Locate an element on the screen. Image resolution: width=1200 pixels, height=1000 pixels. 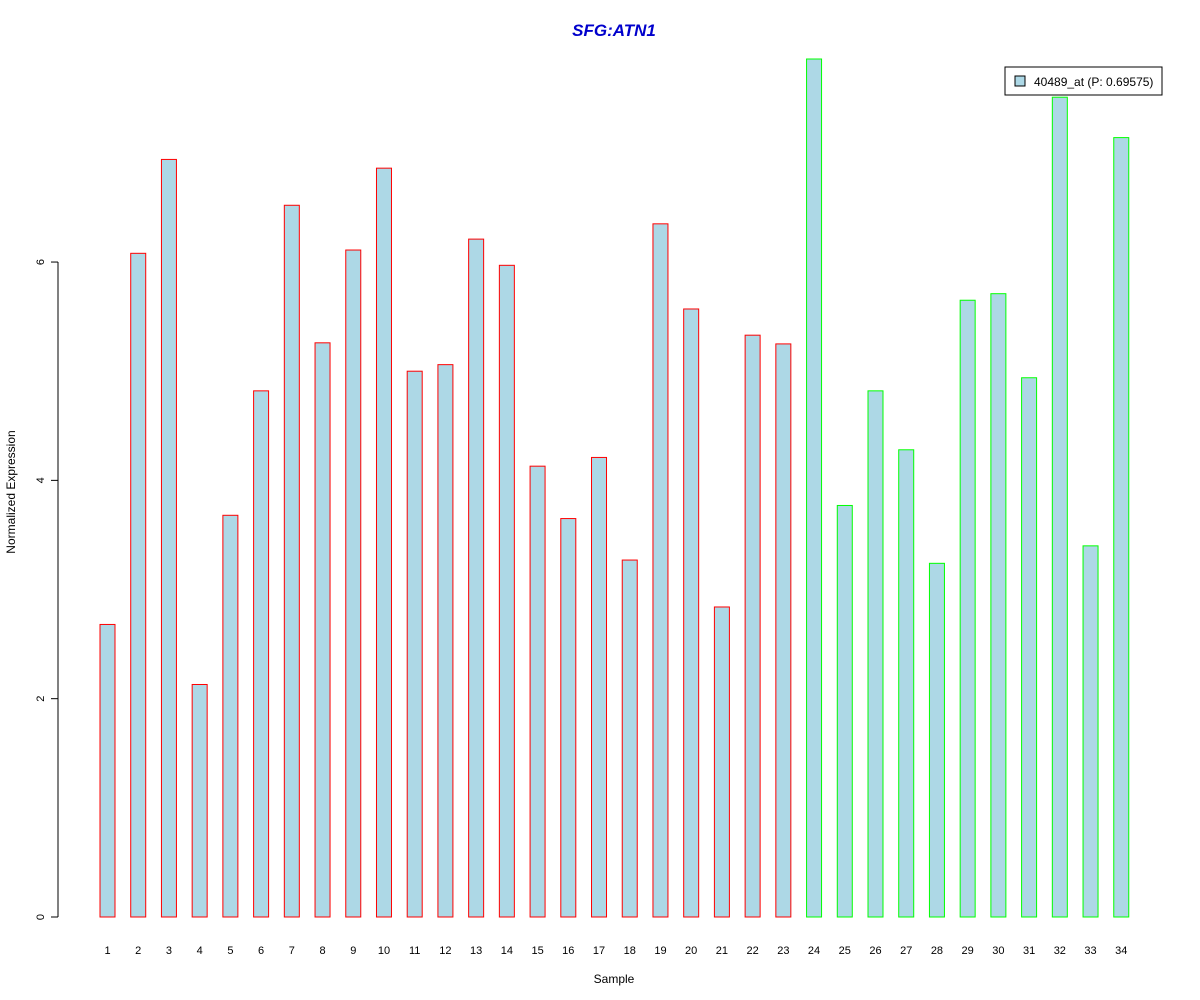
x-tick-label: 18 is located at coordinates (630, 951).